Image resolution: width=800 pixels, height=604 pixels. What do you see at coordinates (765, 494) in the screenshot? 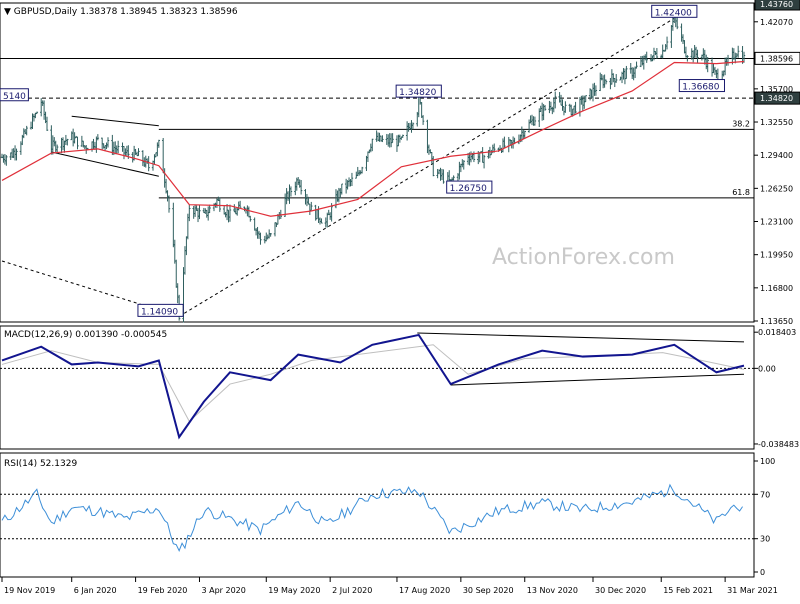
I see `axis-rsi-label: 70` at bounding box center [765, 494].